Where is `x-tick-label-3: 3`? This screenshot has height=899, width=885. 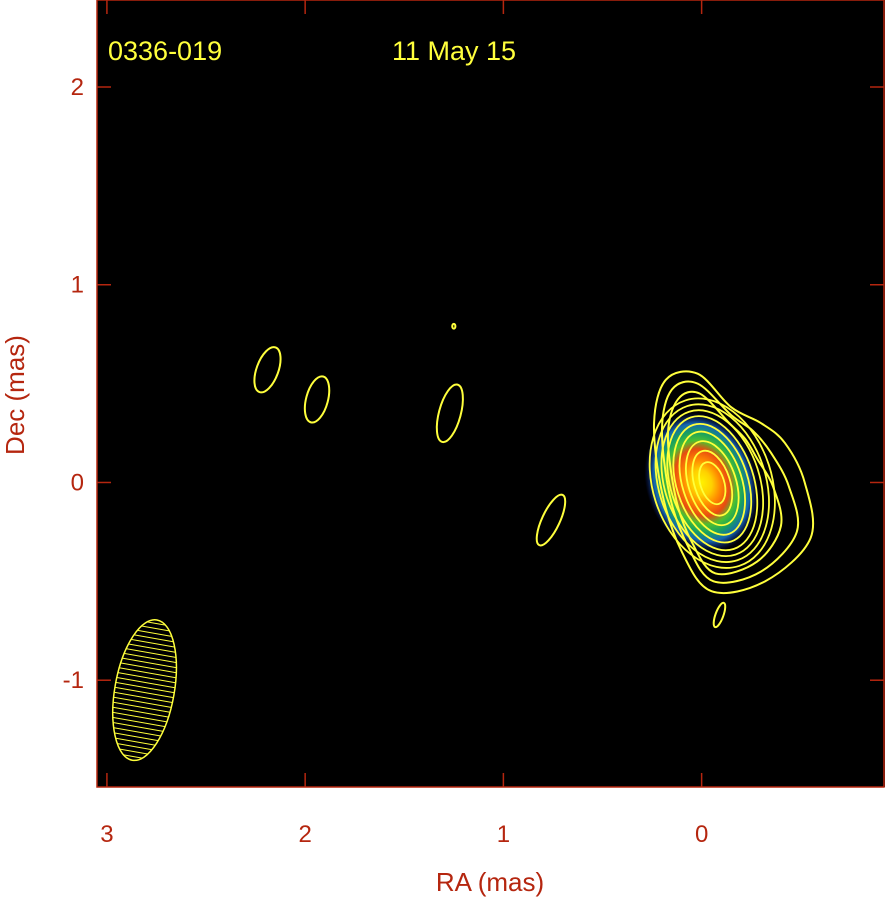
x-tick-label-3: 3 is located at coordinates (106, 834).